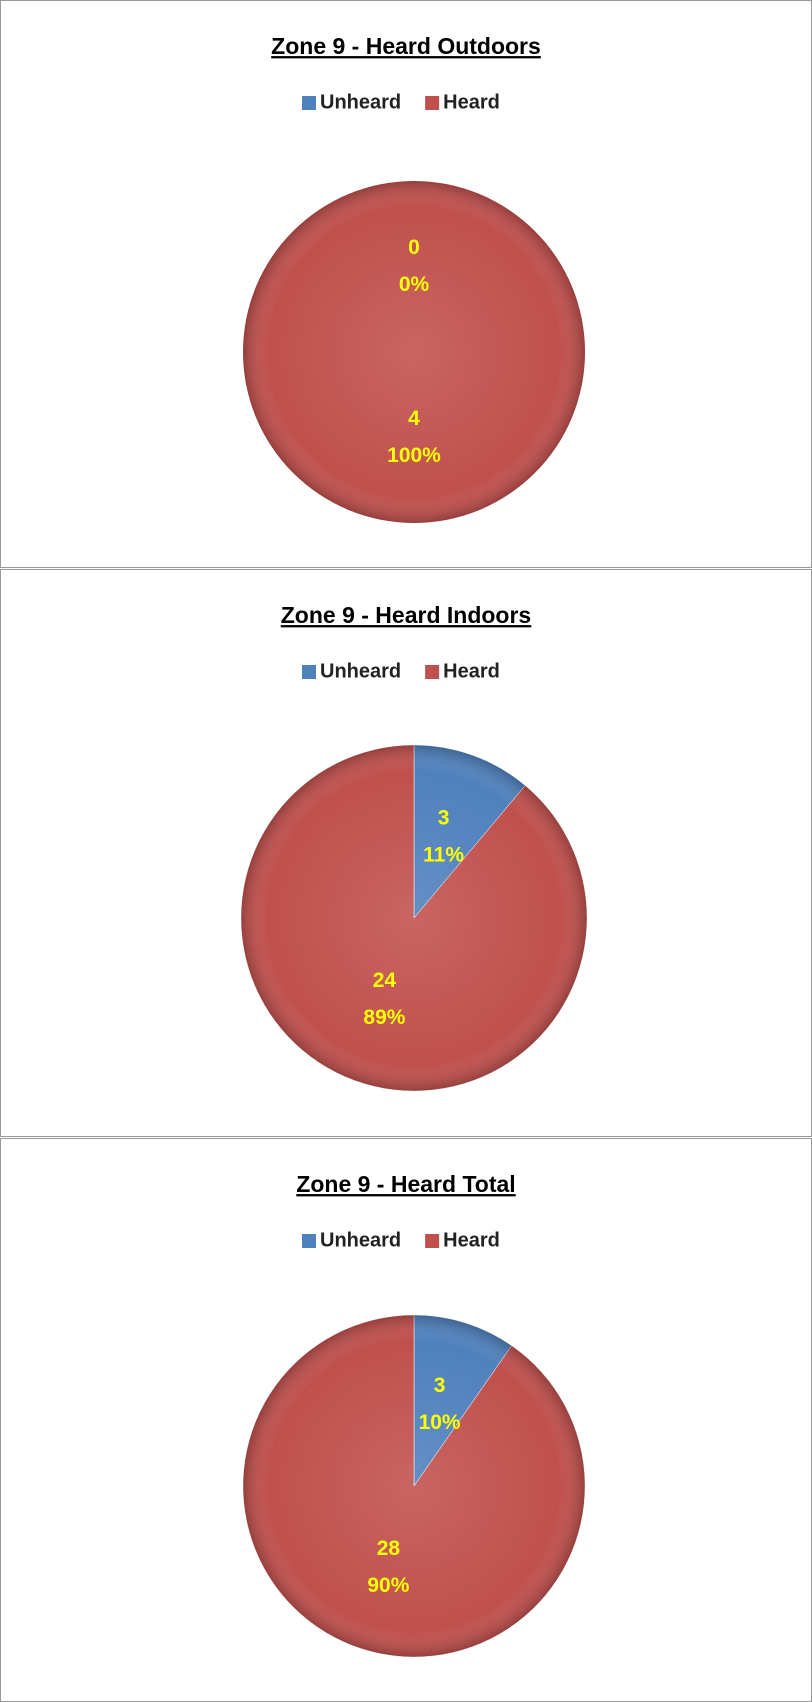 This screenshot has height=1702, width=812. What do you see at coordinates (414, 247) in the screenshot?
I see `data-label: 0` at bounding box center [414, 247].